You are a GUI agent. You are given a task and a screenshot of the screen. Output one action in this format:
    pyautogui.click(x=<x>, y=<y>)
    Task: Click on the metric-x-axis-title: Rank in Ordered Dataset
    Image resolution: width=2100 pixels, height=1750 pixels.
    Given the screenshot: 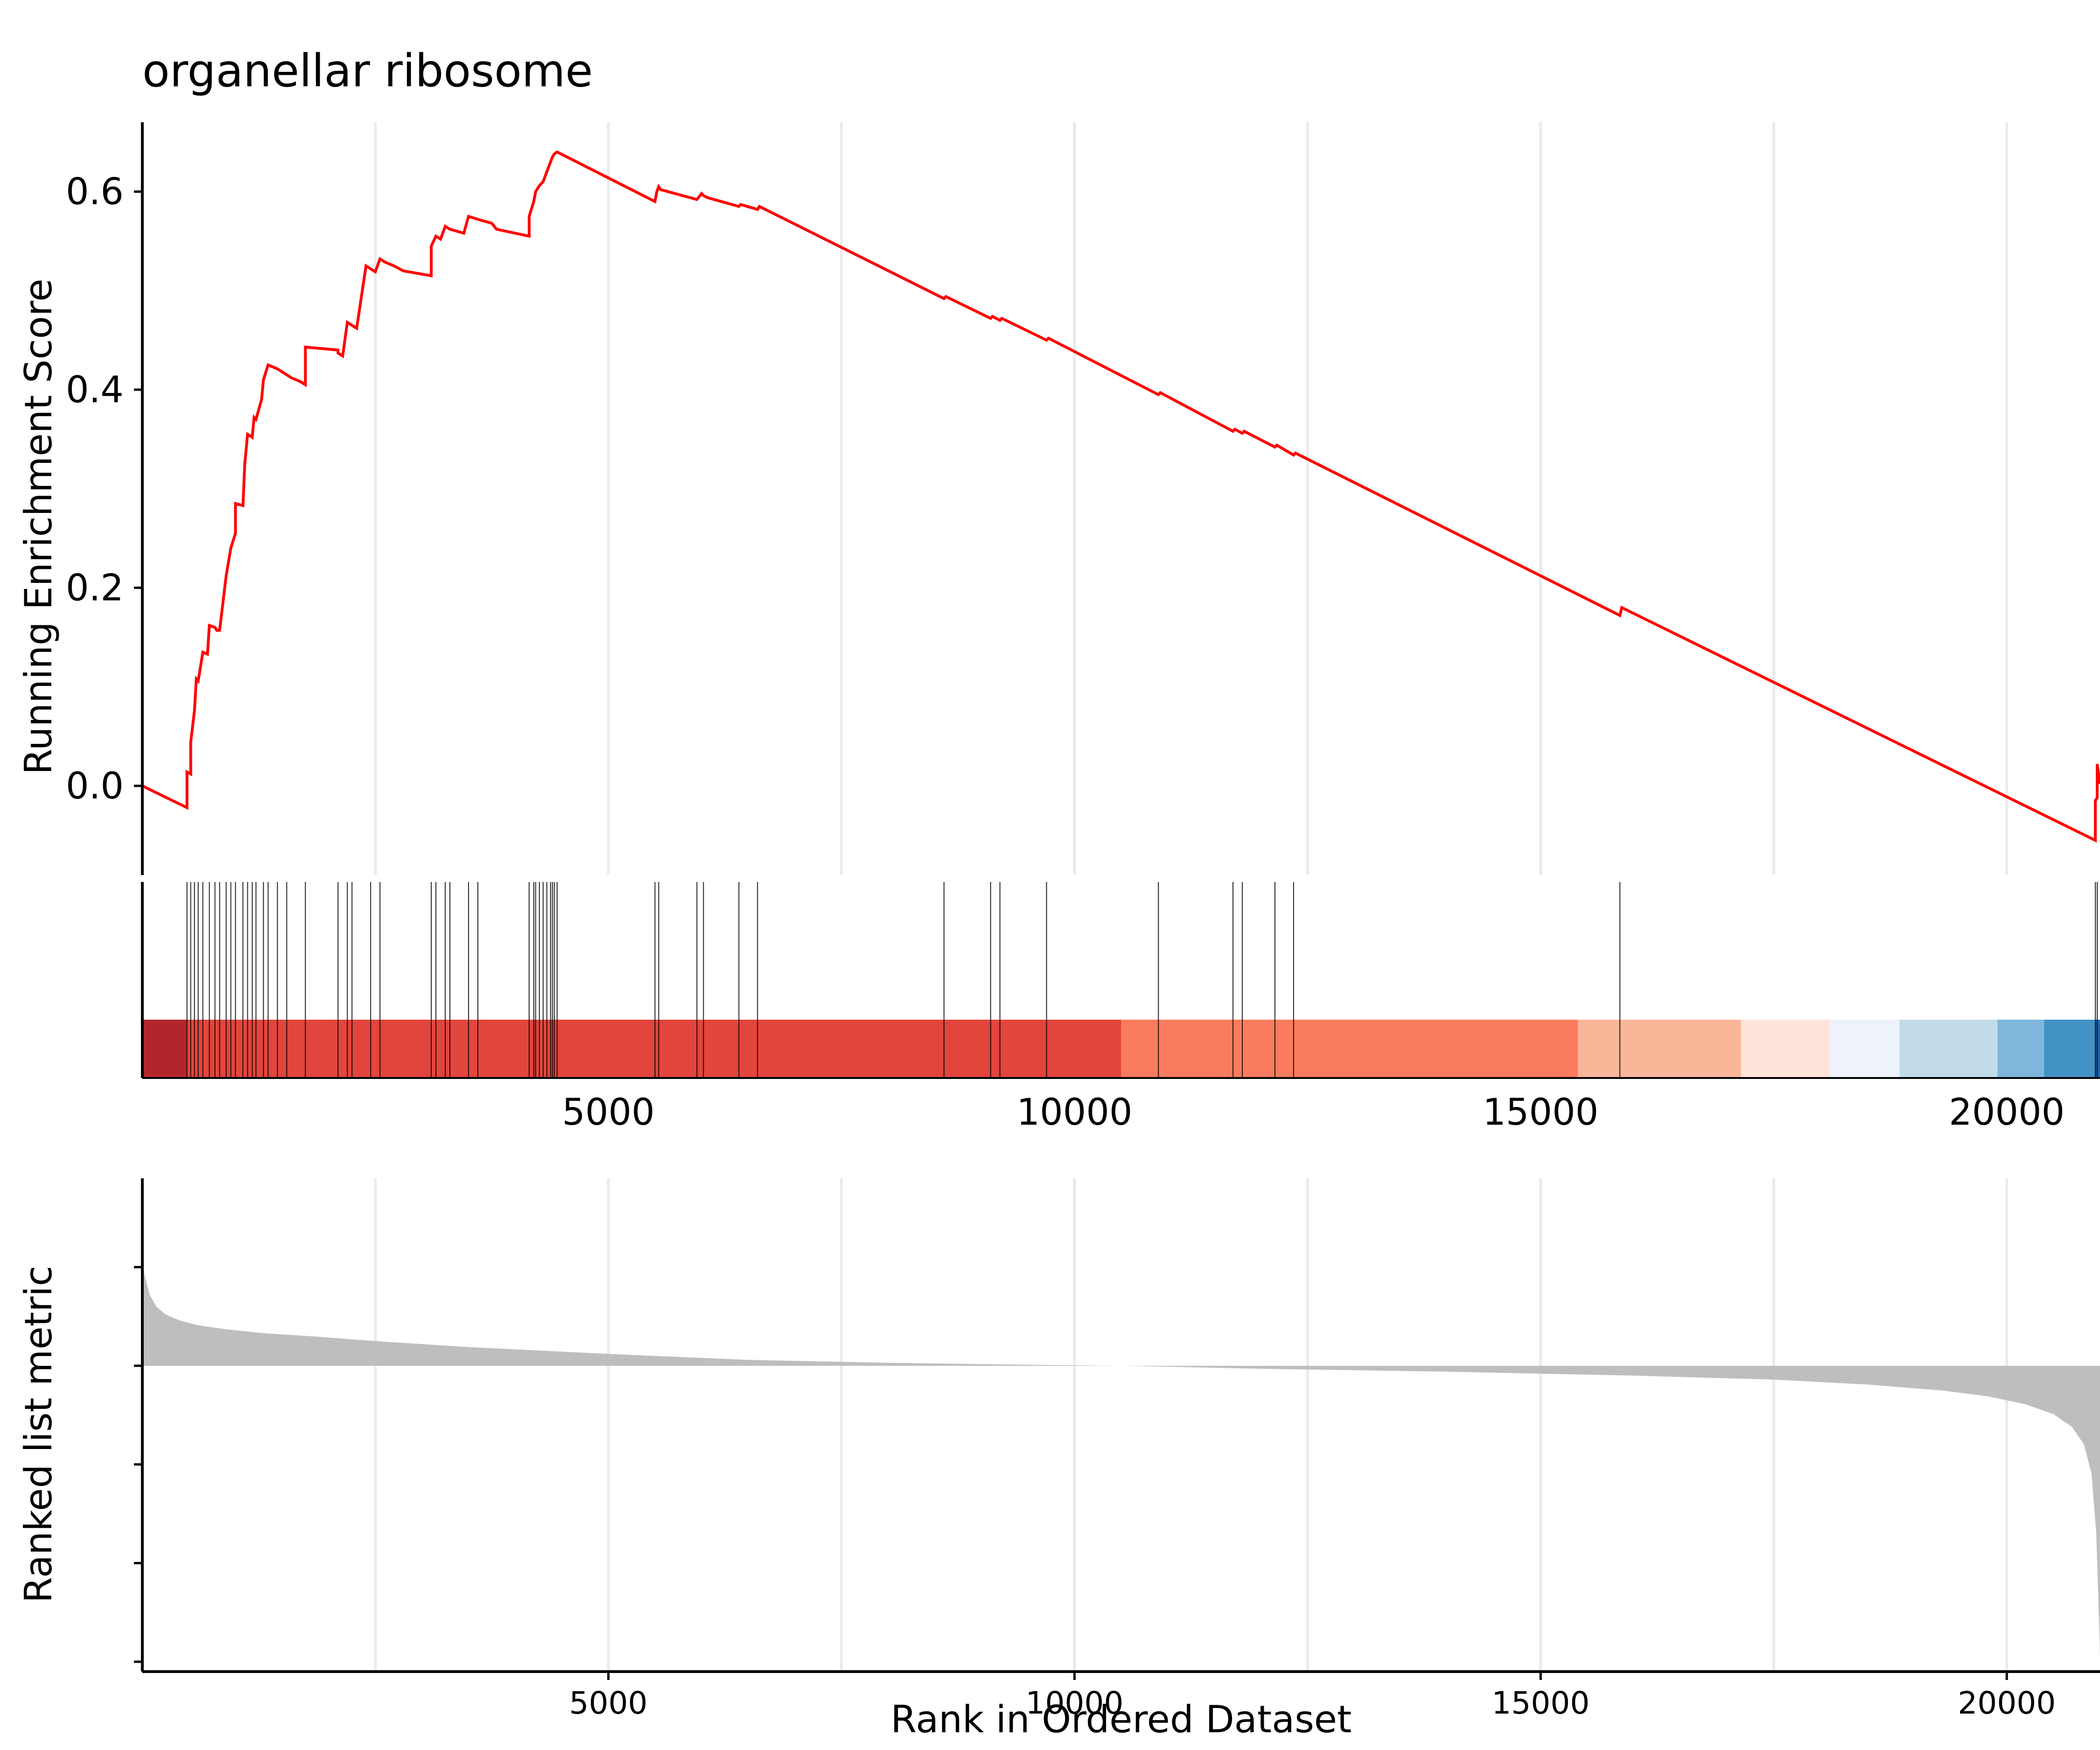 What is the action you would take?
    pyautogui.click(x=1121, y=1719)
    